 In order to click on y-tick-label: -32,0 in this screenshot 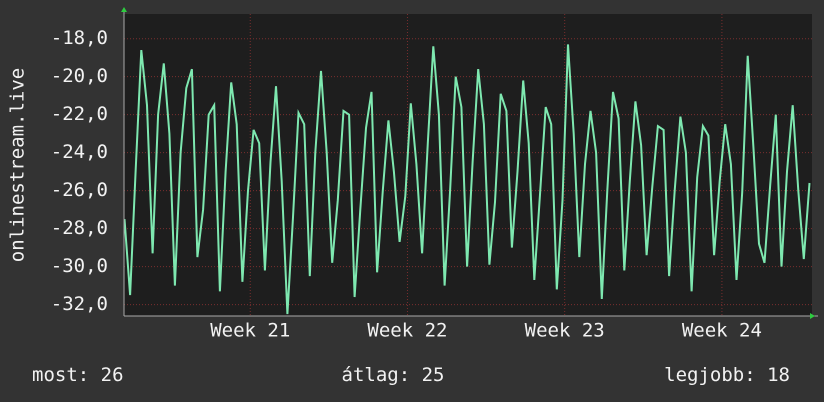, I will do `click(79, 304)`.